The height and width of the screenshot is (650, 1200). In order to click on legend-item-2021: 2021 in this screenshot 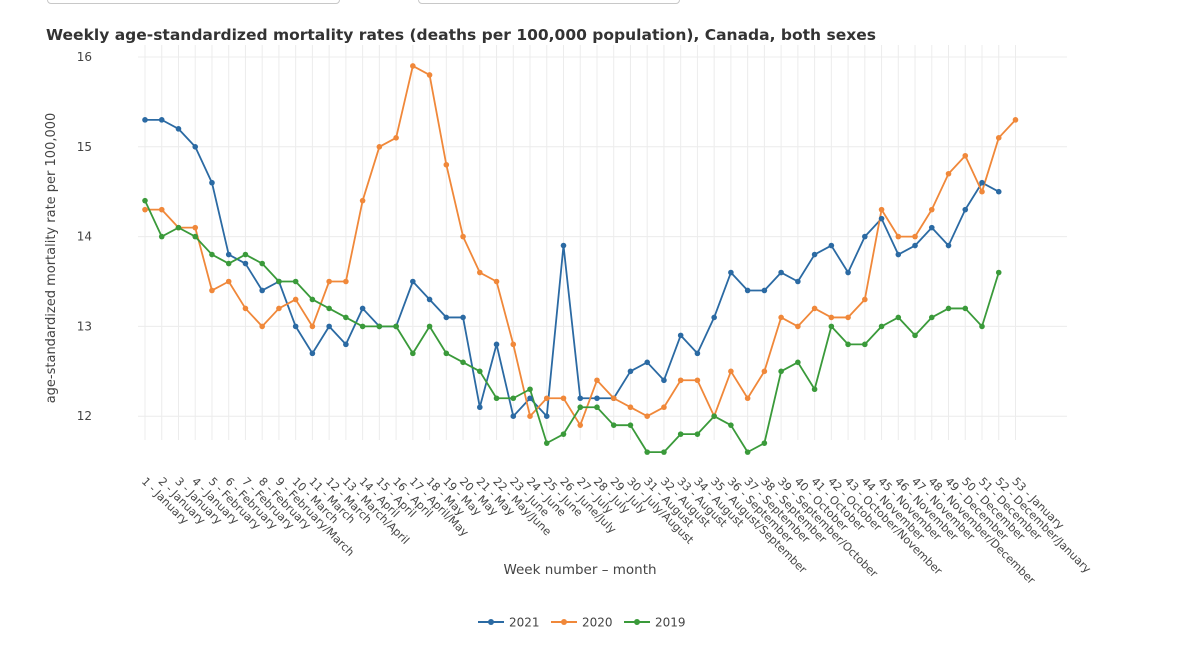, I will do `click(509, 623)`.